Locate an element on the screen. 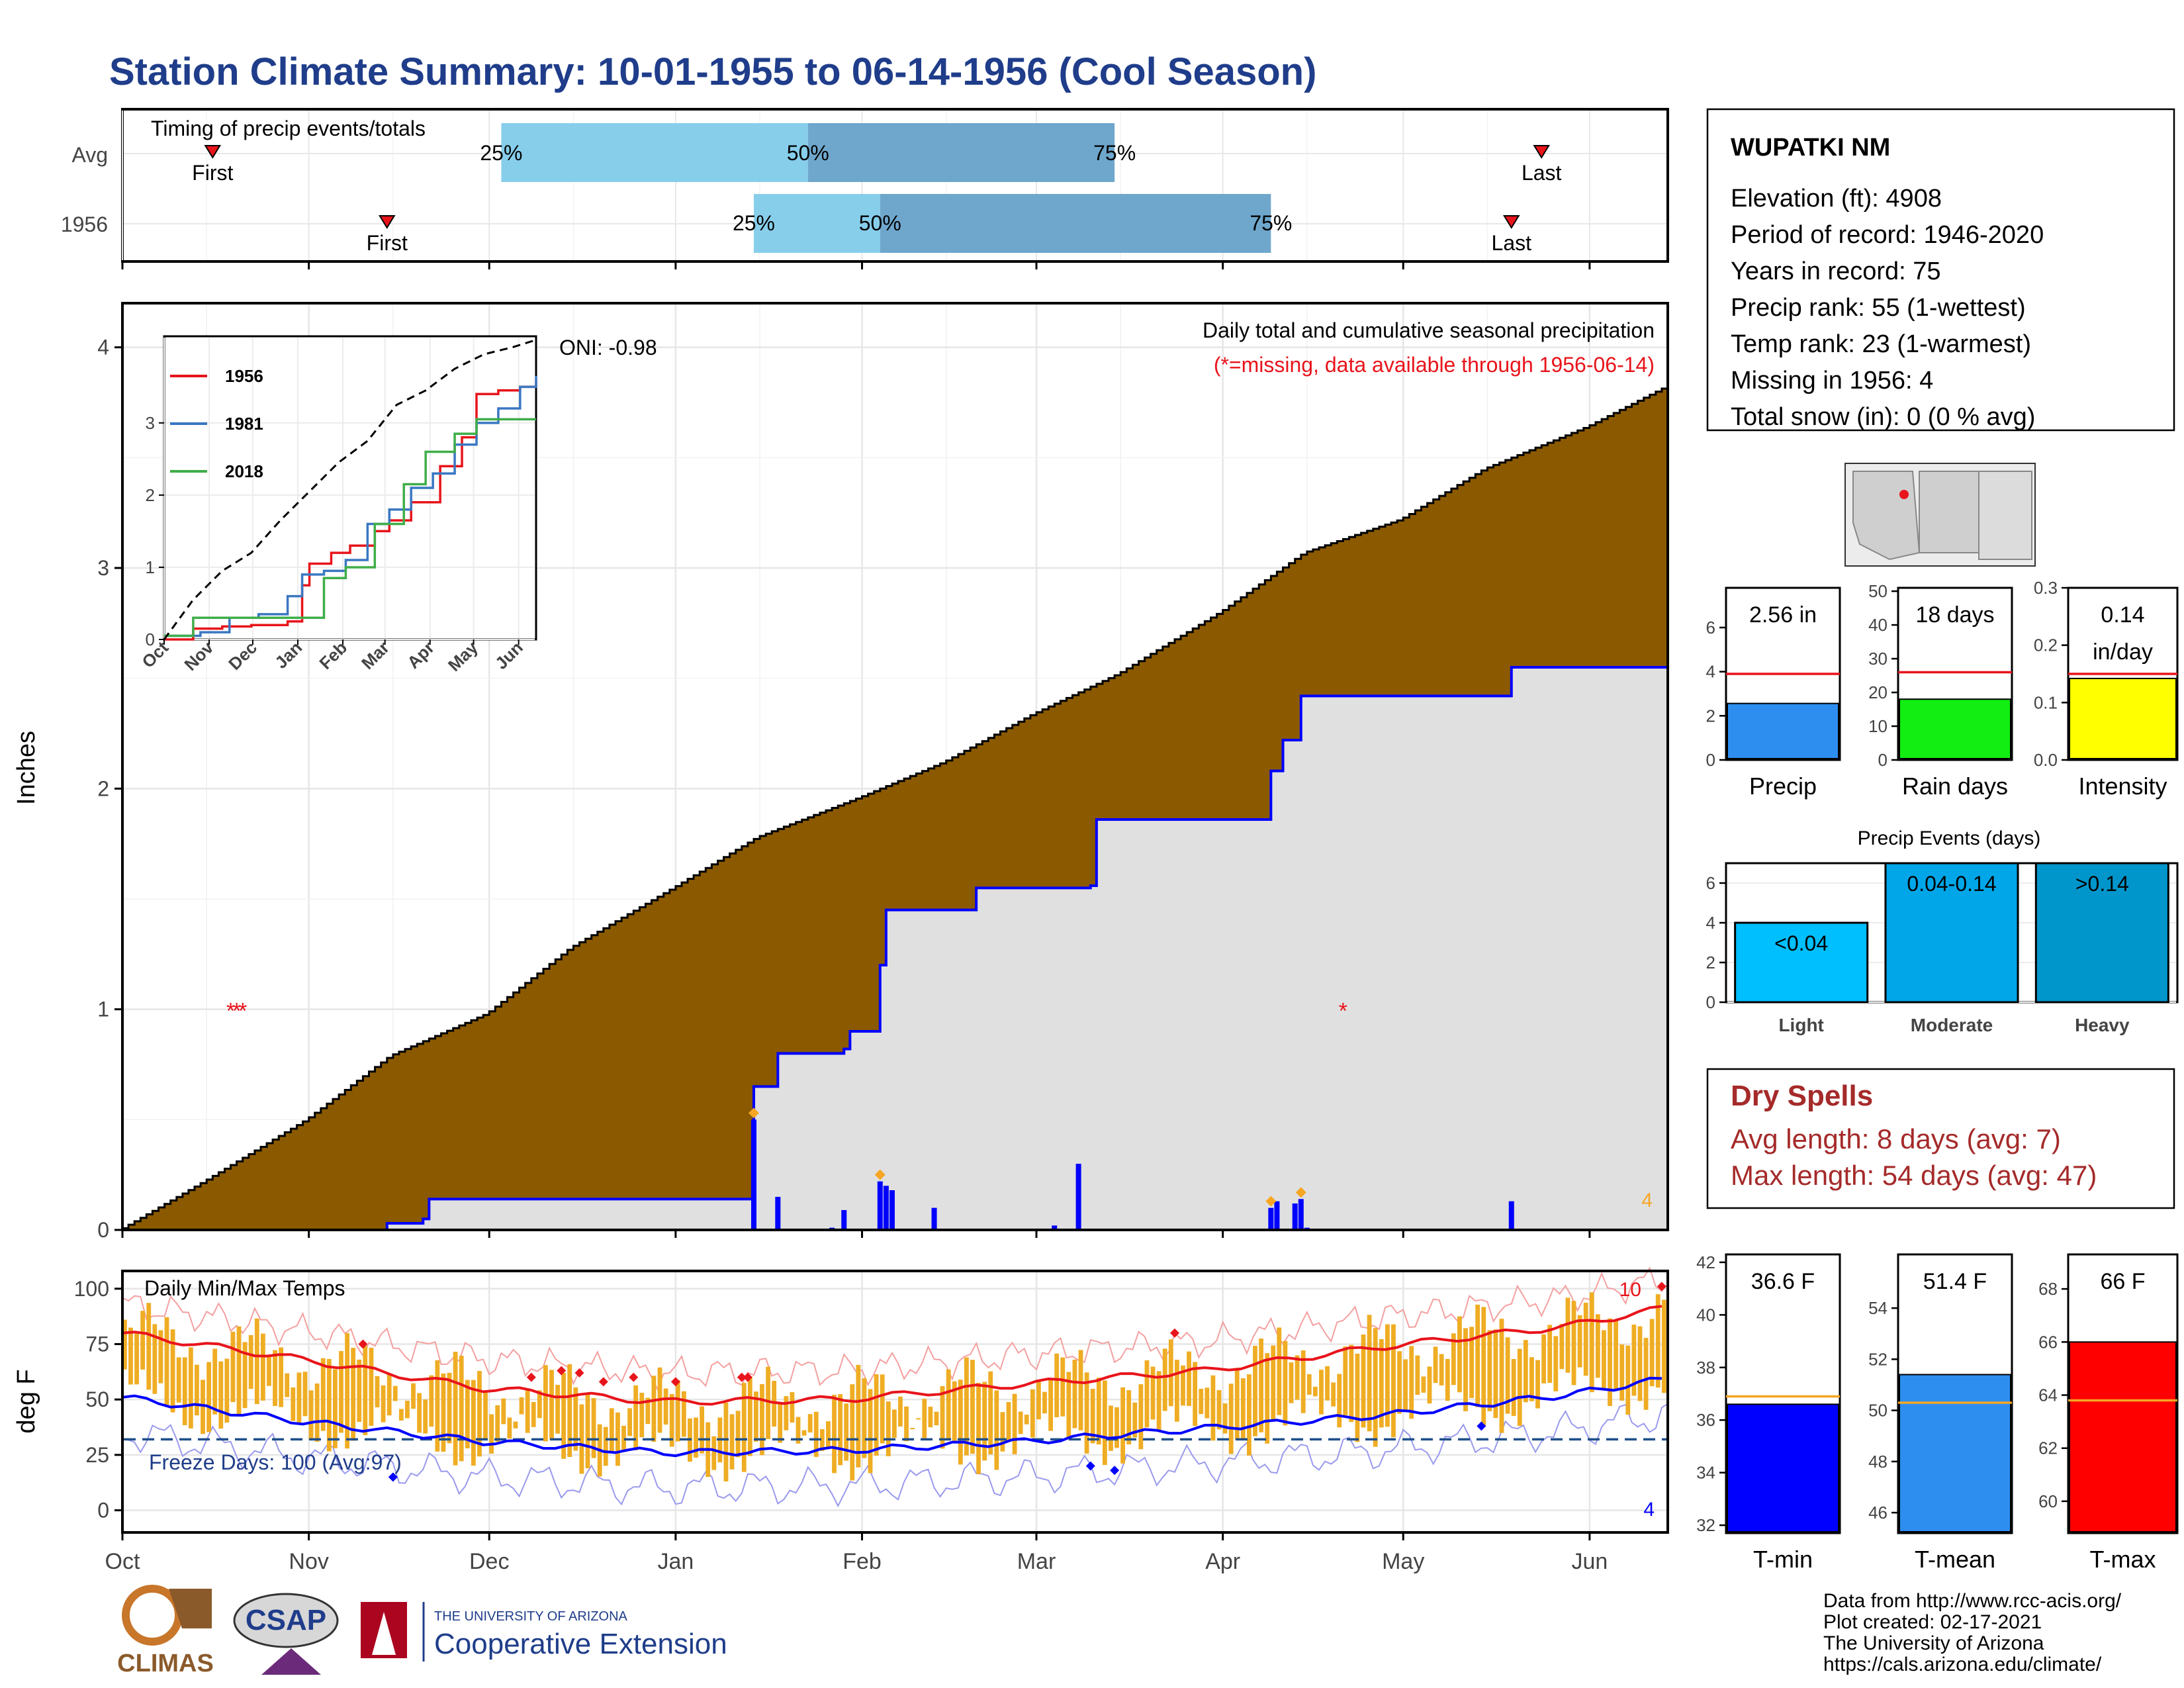  month-axis-label: May is located at coordinates (1403, 1561).